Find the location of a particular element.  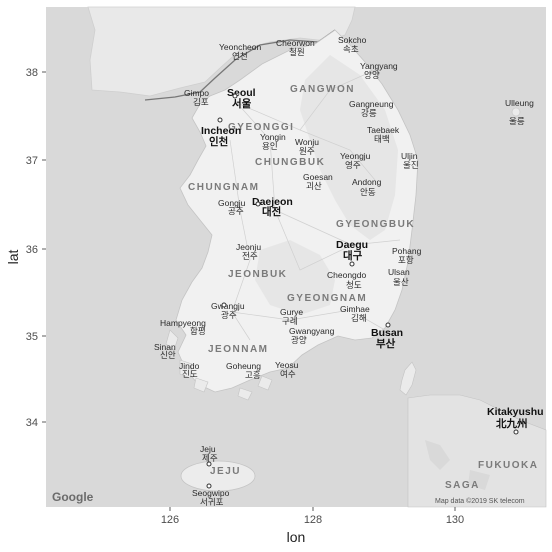

kyushu-landmass is located at coordinates (477, 451).